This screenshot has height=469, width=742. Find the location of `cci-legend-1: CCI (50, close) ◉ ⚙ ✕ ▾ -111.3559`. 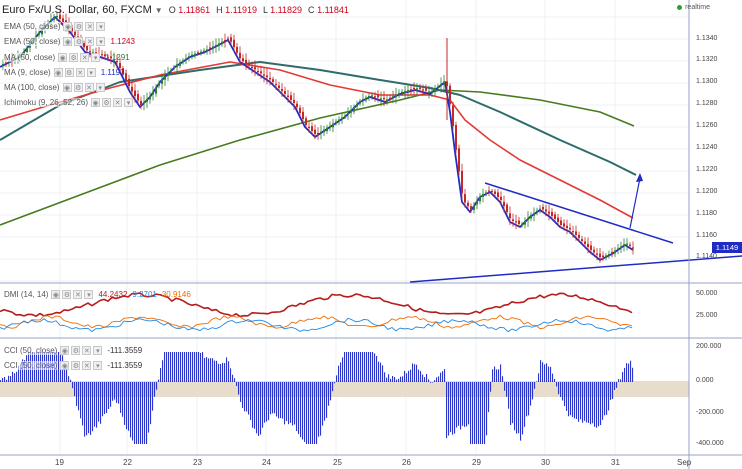

cci-legend-1: CCI (50, close) ◉ ⚙ ✕ ▾ -111.3559 is located at coordinates (73, 350).